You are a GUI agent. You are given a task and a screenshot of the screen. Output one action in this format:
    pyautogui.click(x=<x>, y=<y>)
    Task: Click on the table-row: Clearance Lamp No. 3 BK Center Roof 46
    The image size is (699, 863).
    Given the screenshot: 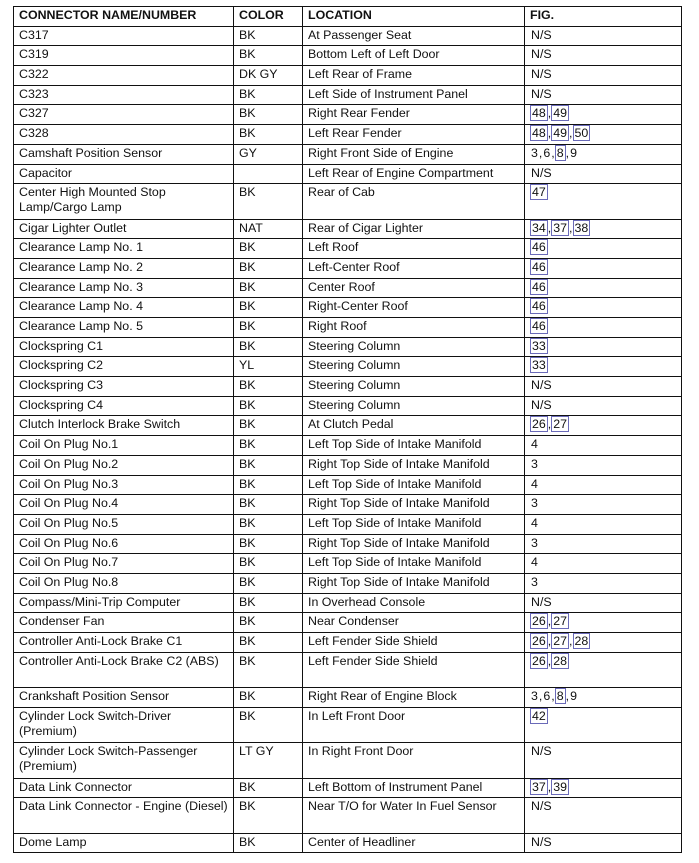 What is the action you would take?
    pyautogui.click(x=347, y=288)
    